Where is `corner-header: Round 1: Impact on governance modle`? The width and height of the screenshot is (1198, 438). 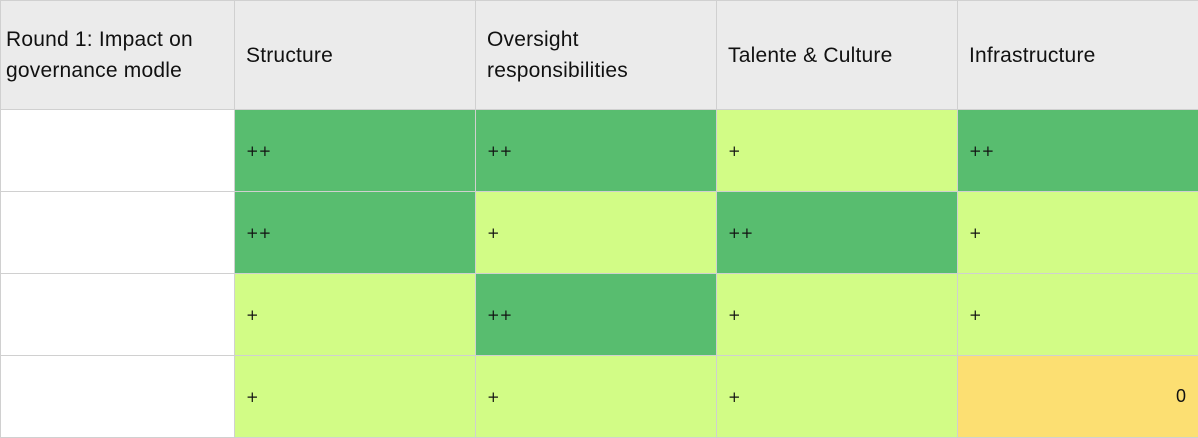
corner-header: Round 1: Impact on governance modle is located at coordinates (117, 55).